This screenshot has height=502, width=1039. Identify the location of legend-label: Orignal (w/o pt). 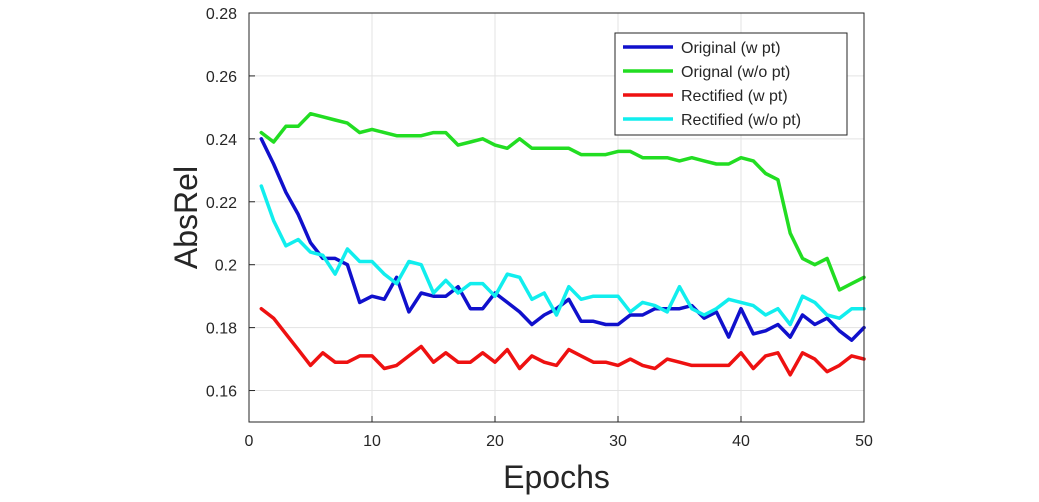
(735, 72).